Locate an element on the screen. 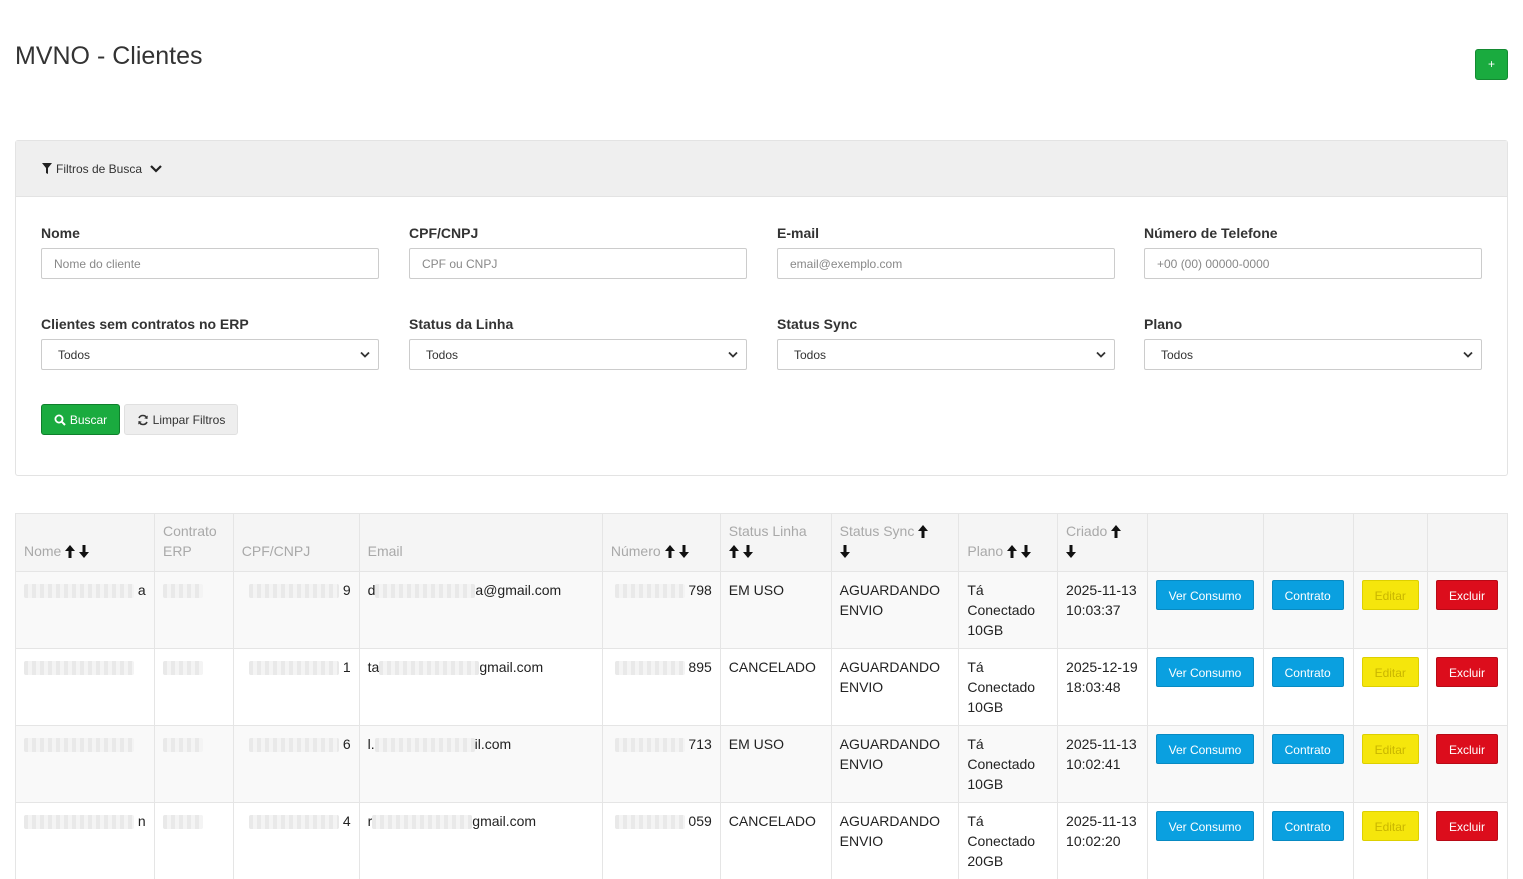 Image resolution: width=1523 pixels, height=879 pixels. numero-suffix: 798 is located at coordinates (700, 590).